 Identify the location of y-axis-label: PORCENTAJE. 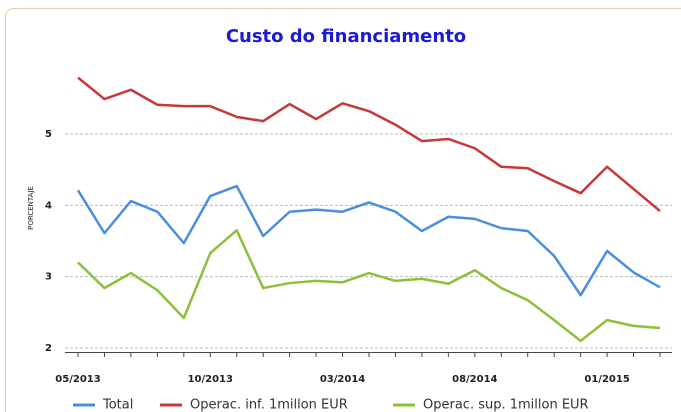
(31, 208).